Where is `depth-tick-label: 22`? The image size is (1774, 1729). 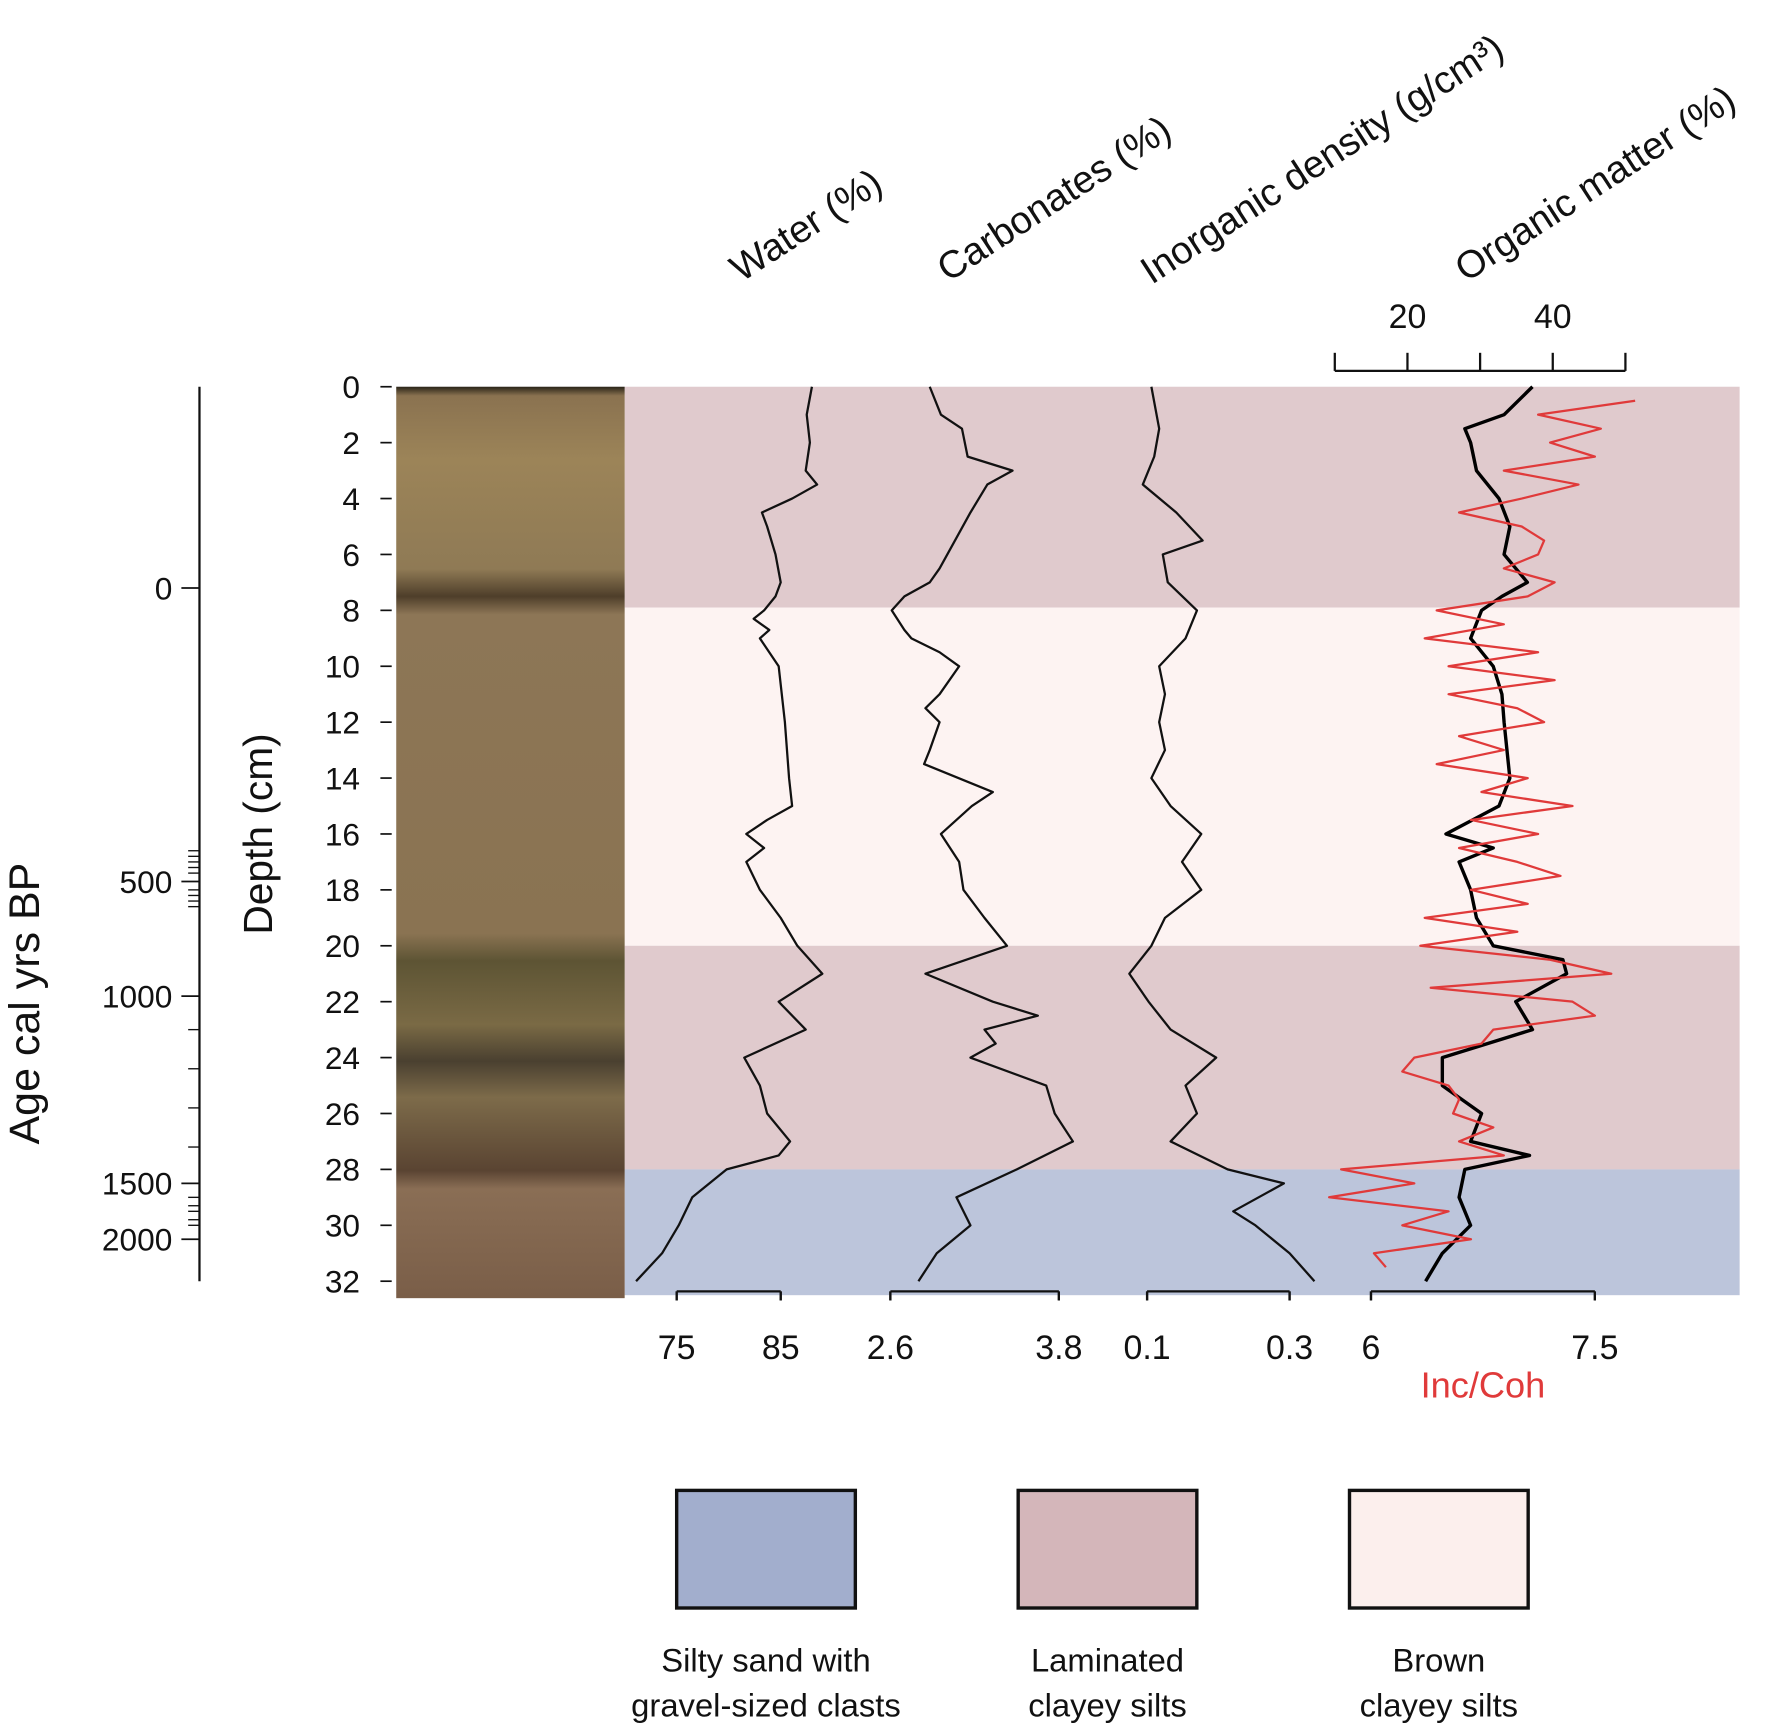
depth-tick-label: 22 is located at coordinates (342, 1002).